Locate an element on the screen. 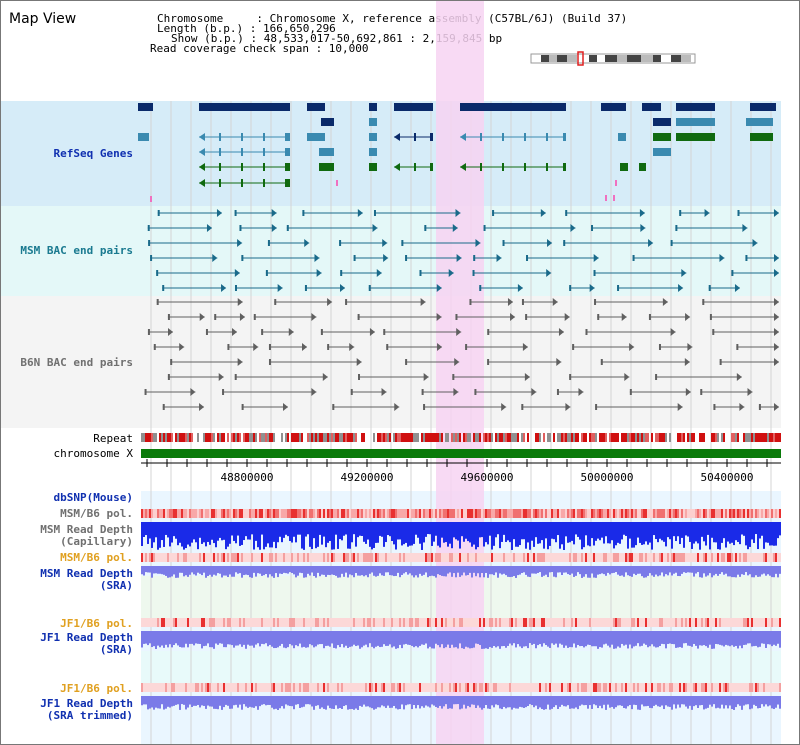  track-label-dbsnp: dbSNP(Mouse) is located at coordinates (93, 497).